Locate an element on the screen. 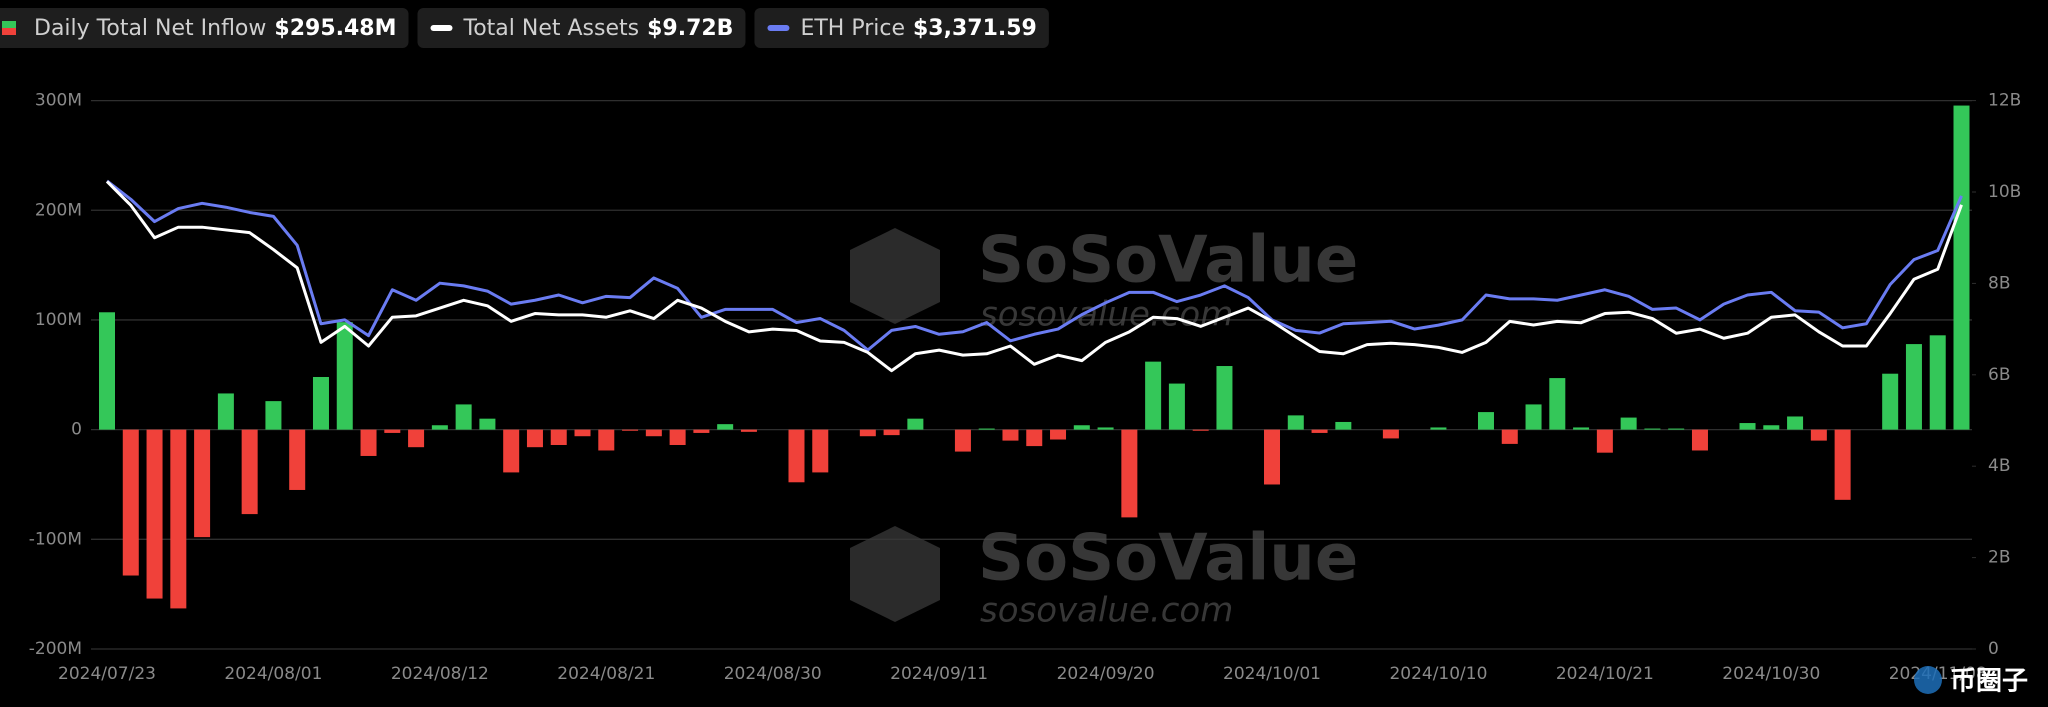 This screenshot has width=2048, height=707. legend-item: ETH Price $3,371.59 is located at coordinates (901, 28).